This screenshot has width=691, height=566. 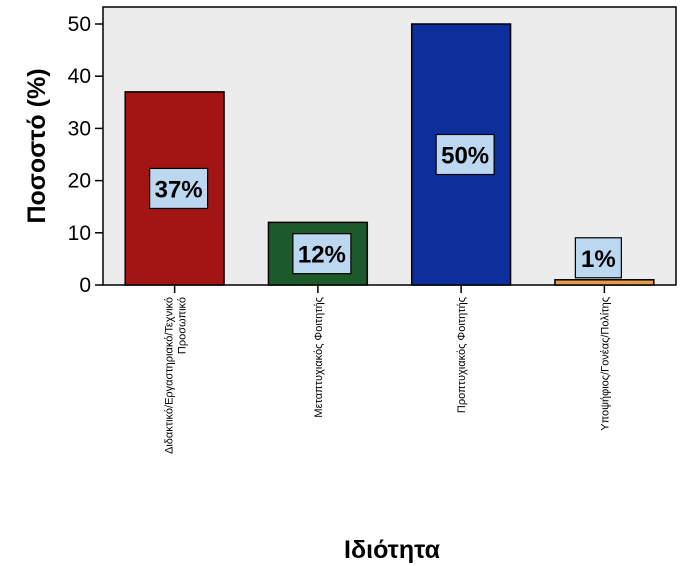 What do you see at coordinates (604, 282) in the screenshot?
I see `bar` at bounding box center [604, 282].